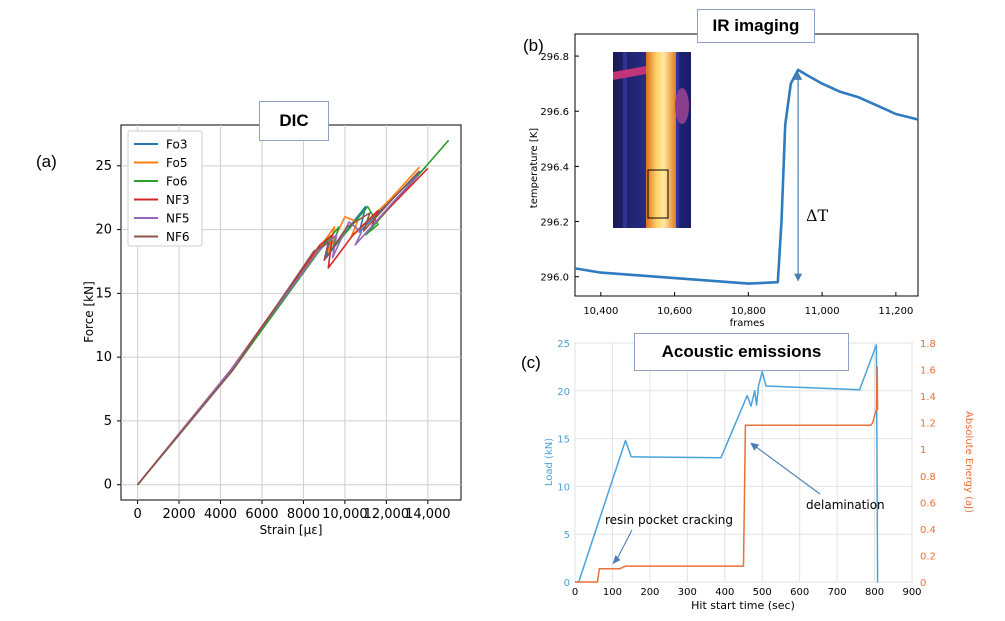 The height and width of the screenshot is (621, 1005). Describe the element at coordinates (178, 219) in the screenshot. I see `legend-label-nf5: NF5` at that location.